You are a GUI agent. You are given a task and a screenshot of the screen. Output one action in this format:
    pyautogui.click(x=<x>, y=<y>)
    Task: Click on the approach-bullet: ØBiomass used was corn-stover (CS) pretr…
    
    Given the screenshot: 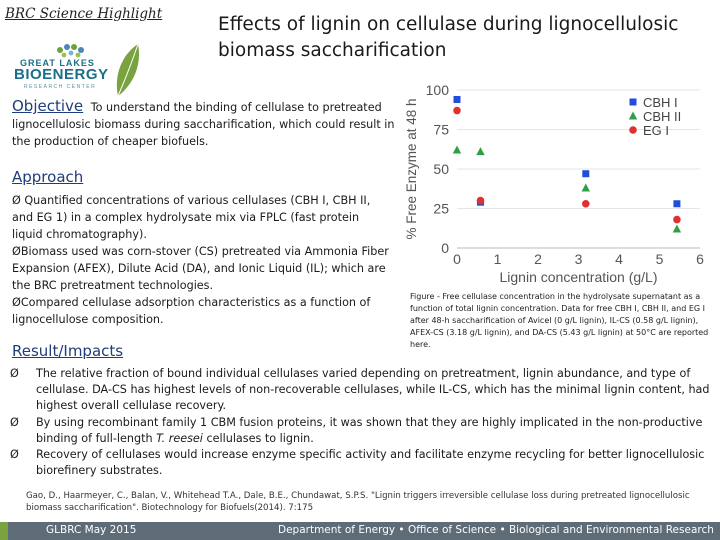 What is the action you would take?
    pyautogui.click(x=200, y=268)
    